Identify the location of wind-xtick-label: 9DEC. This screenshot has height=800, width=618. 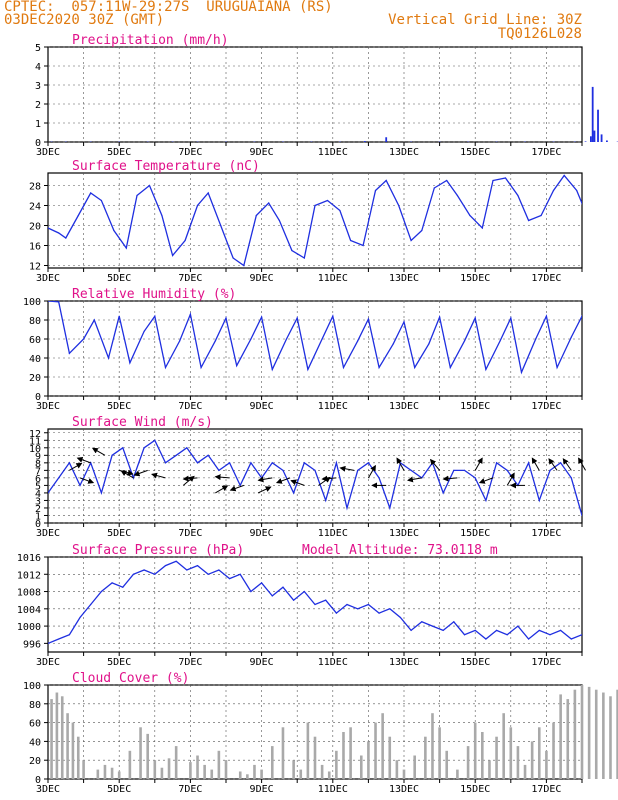
(262, 533).